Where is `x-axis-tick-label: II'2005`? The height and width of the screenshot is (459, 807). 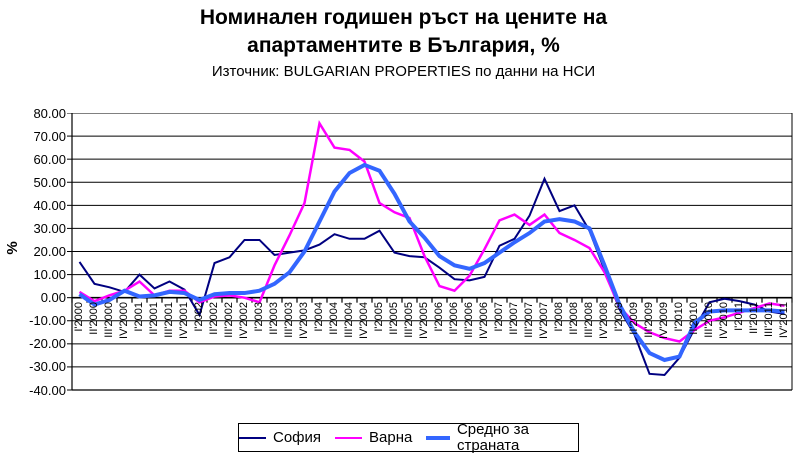
x-axis-tick-label: II'2005 is located at coordinates (394, 318).